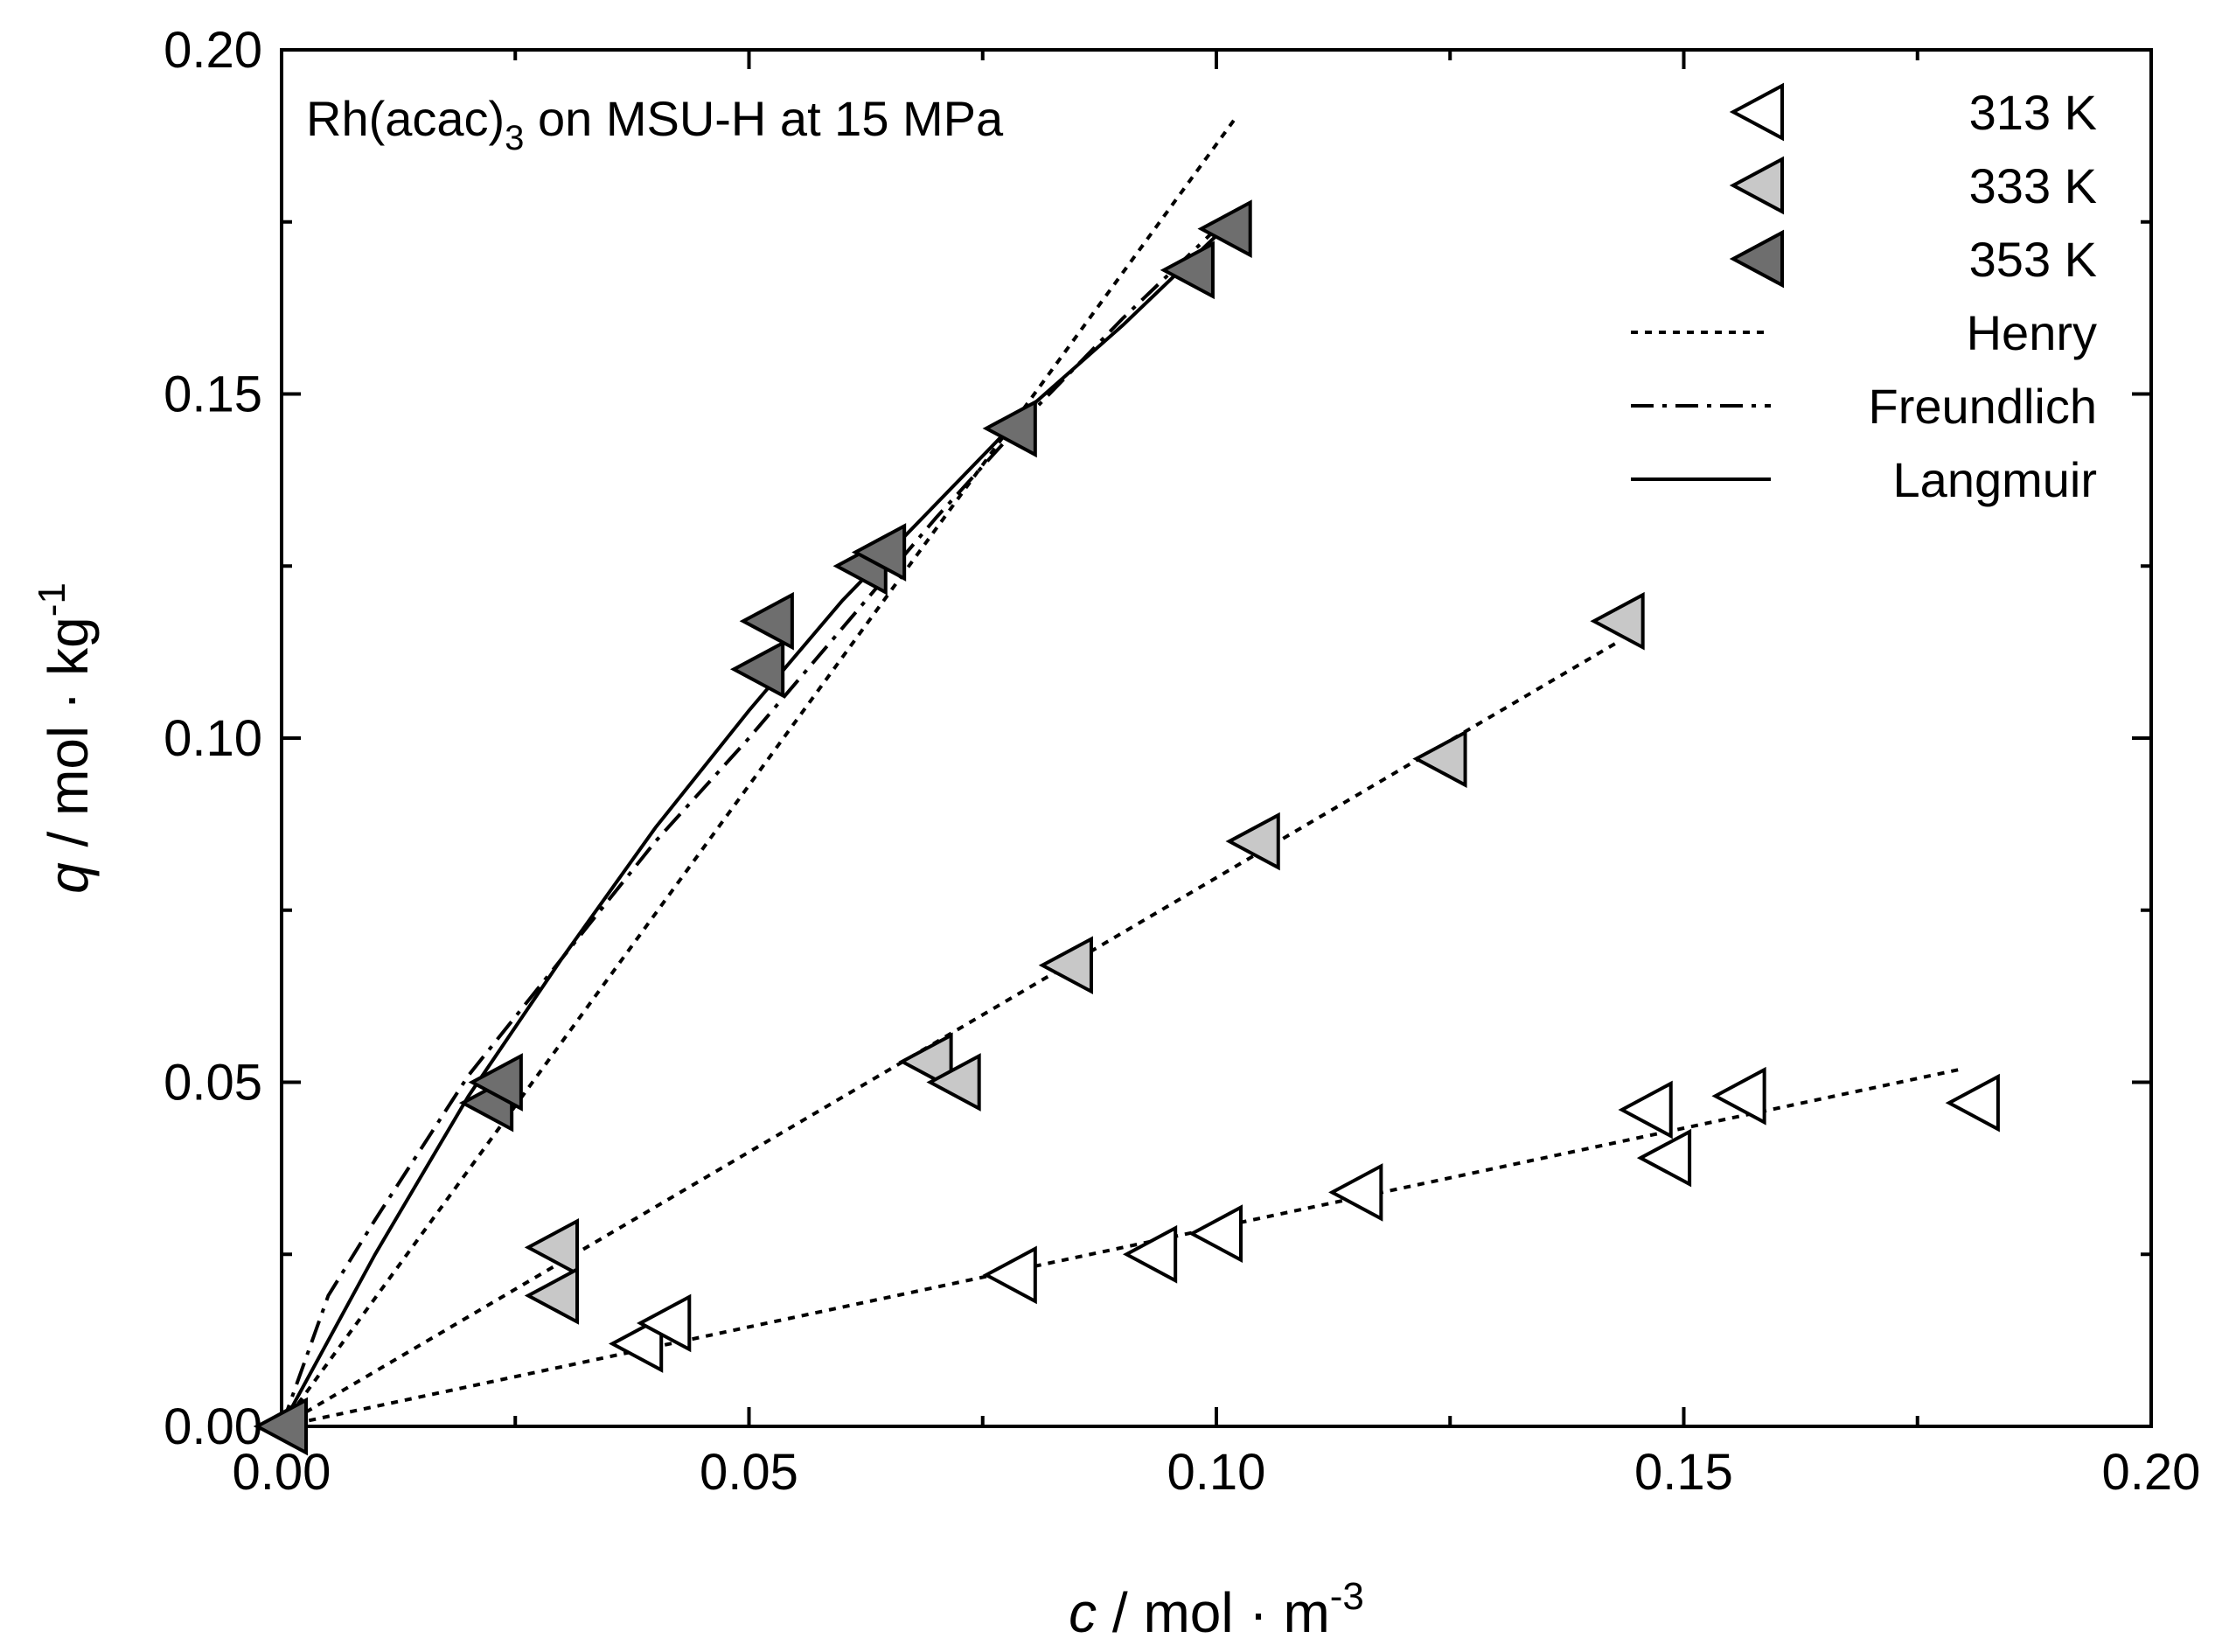 This screenshot has height=1652, width=2222. I want to click on y-tick-label: 0.00, so click(213, 1426).